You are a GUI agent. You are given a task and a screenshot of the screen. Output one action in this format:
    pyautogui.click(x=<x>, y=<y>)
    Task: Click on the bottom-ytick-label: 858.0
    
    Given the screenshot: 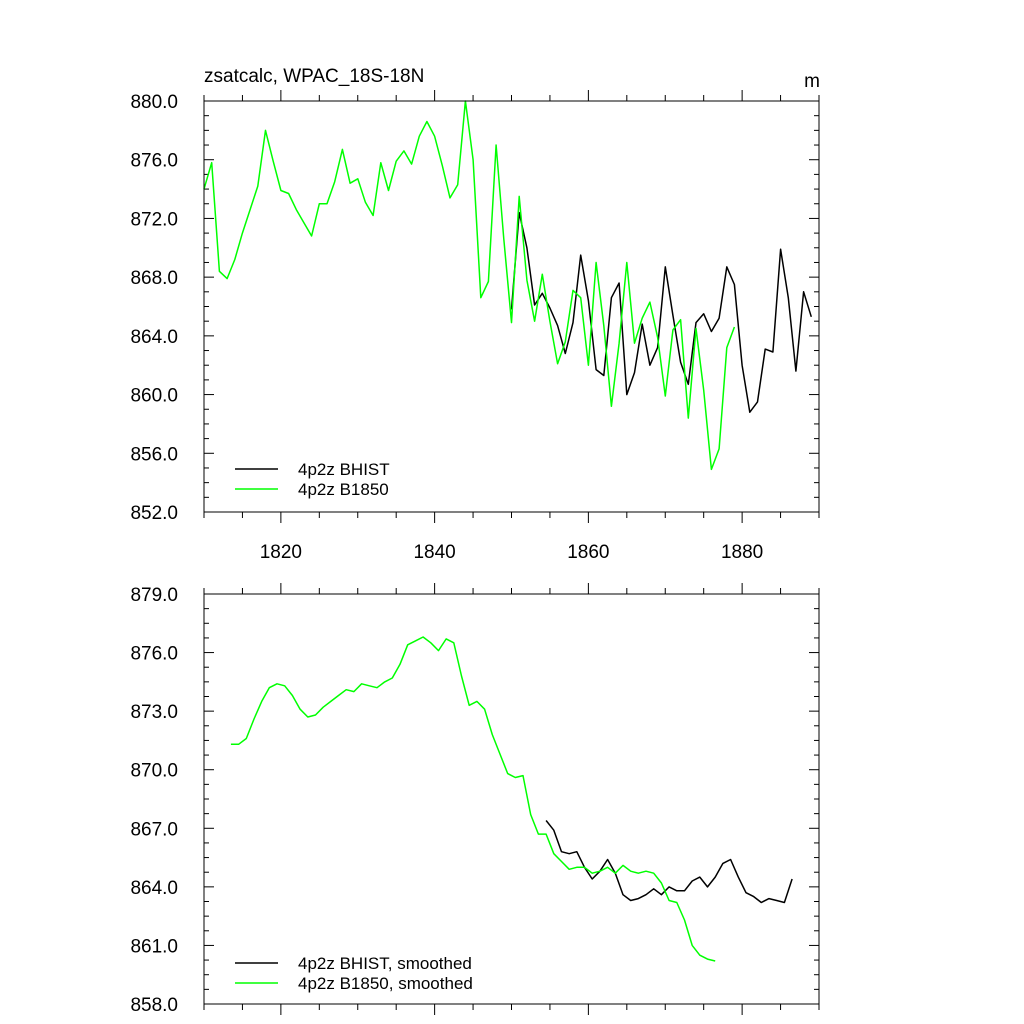 What is the action you would take?
    pyautogui.click(x=154, y=1005)
    